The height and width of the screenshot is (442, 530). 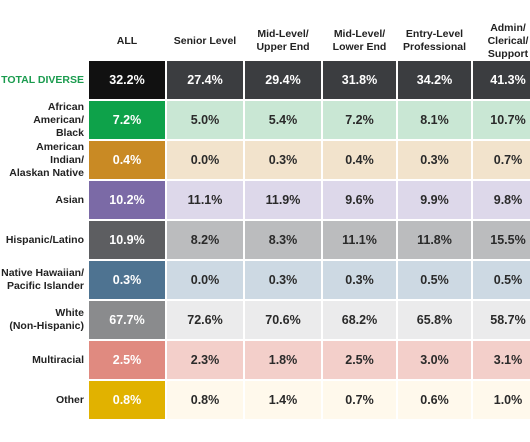 I want to click on cell-r4-c5: 15.5%, so click(x=501, y=240).